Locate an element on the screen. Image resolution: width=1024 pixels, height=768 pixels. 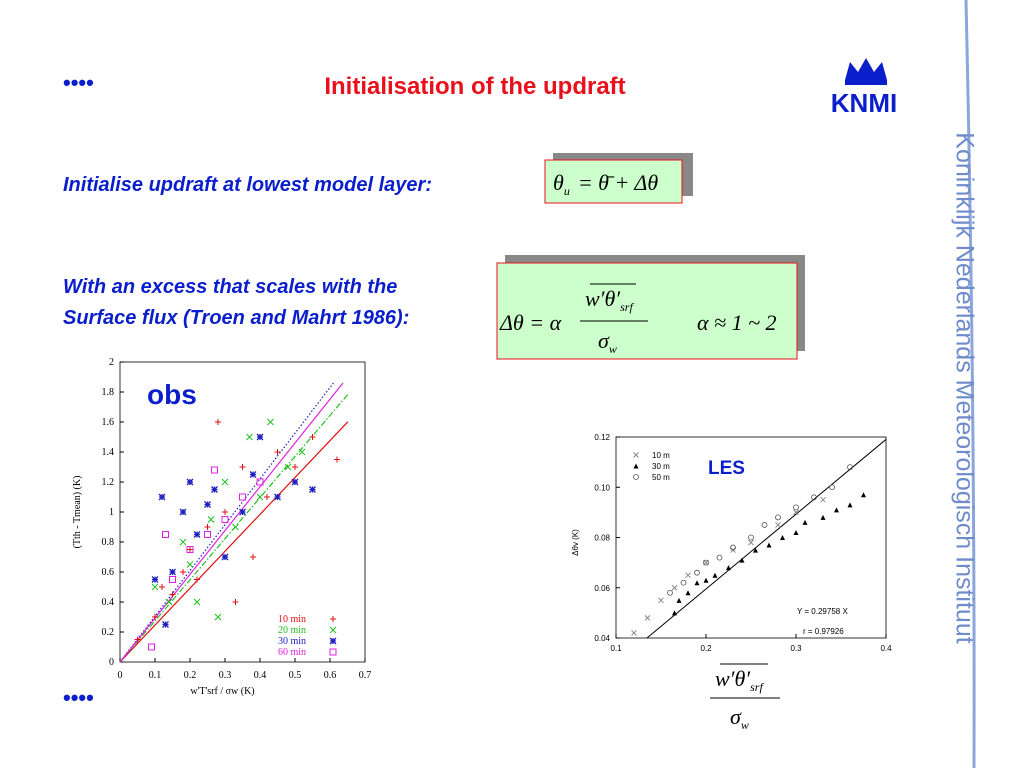
formula: θu = θ̄ + Δθ is located at coordinates (605, 184).